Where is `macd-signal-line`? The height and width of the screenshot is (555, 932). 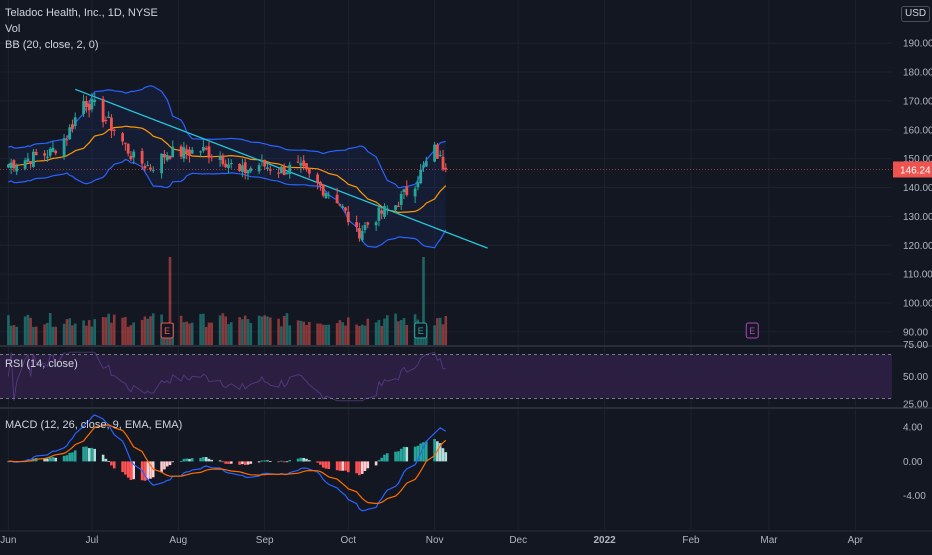
macd-signal-line is located at coordinates (227, 464).